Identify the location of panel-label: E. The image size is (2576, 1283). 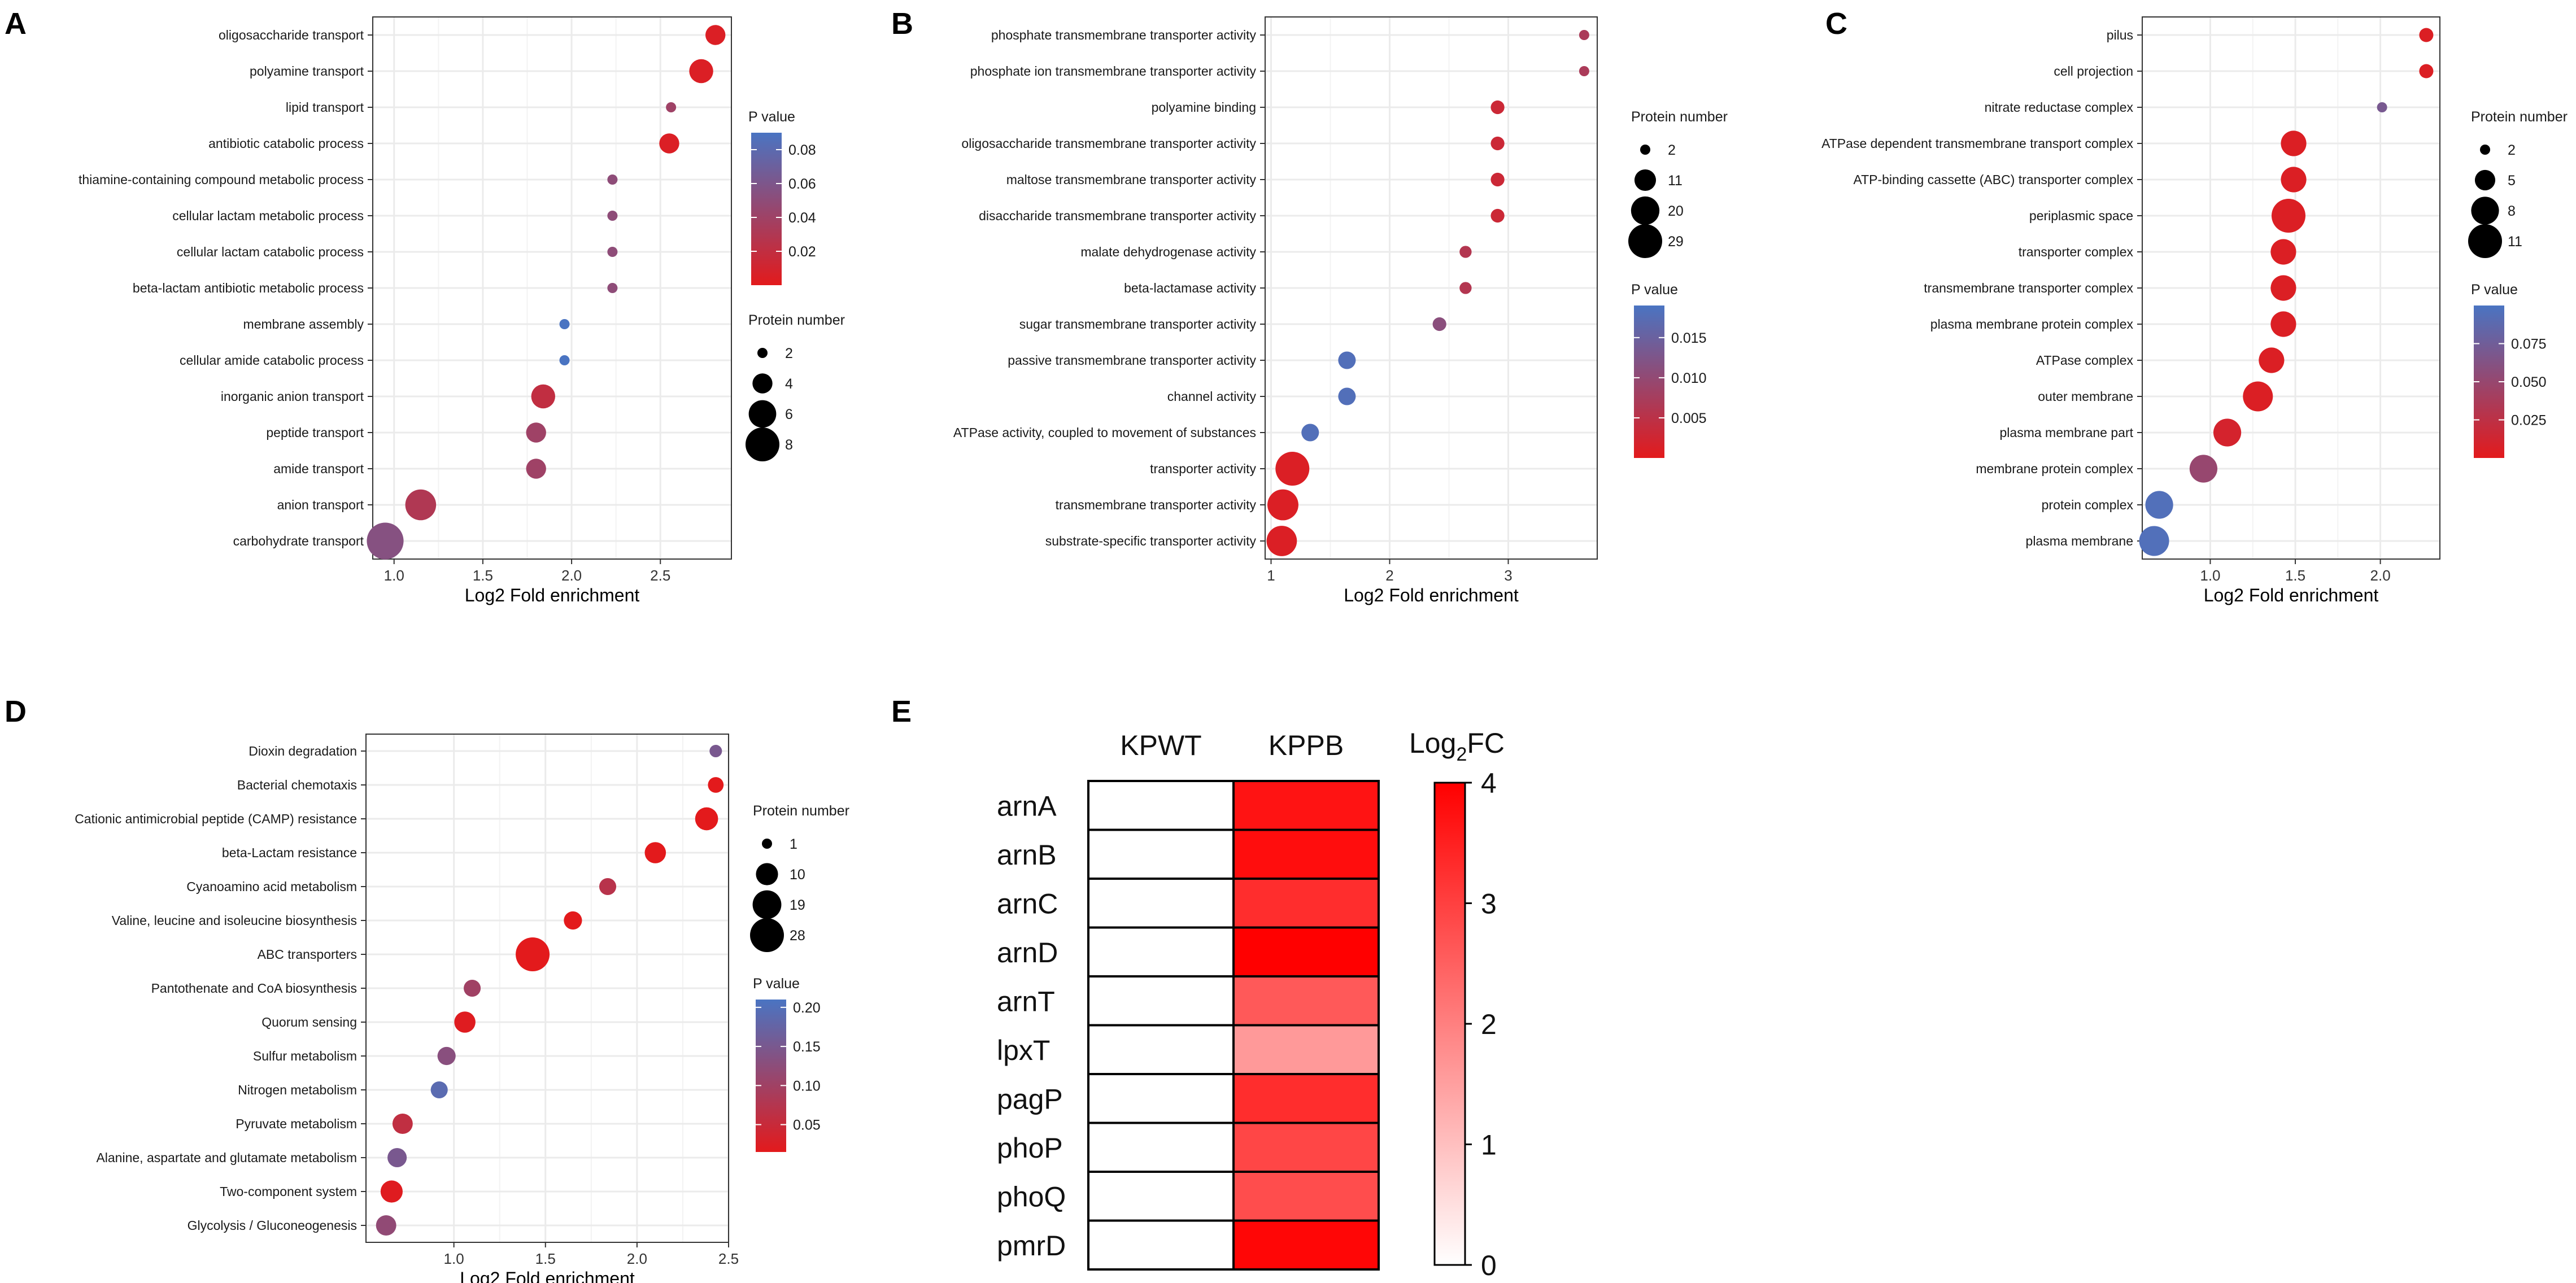
(901, 711).